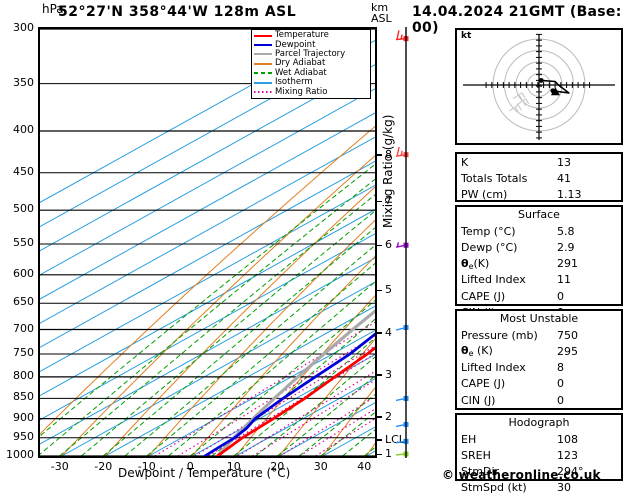 The image size is (629, 496). Describe the element at coordinates (555, 91) in the screenshot. I see `storm-motion-marker` at that location.